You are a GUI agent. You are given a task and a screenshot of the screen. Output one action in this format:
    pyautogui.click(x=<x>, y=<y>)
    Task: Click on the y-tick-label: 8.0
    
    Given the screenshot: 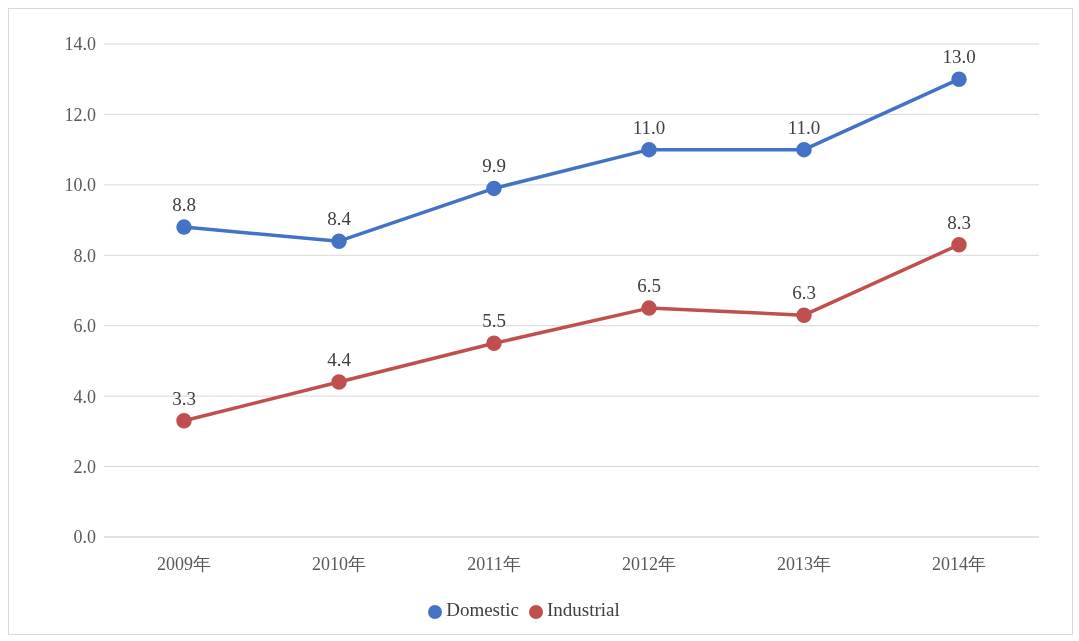 What is the action you would take?
    pyautogui.click(x=84, y=255)
    